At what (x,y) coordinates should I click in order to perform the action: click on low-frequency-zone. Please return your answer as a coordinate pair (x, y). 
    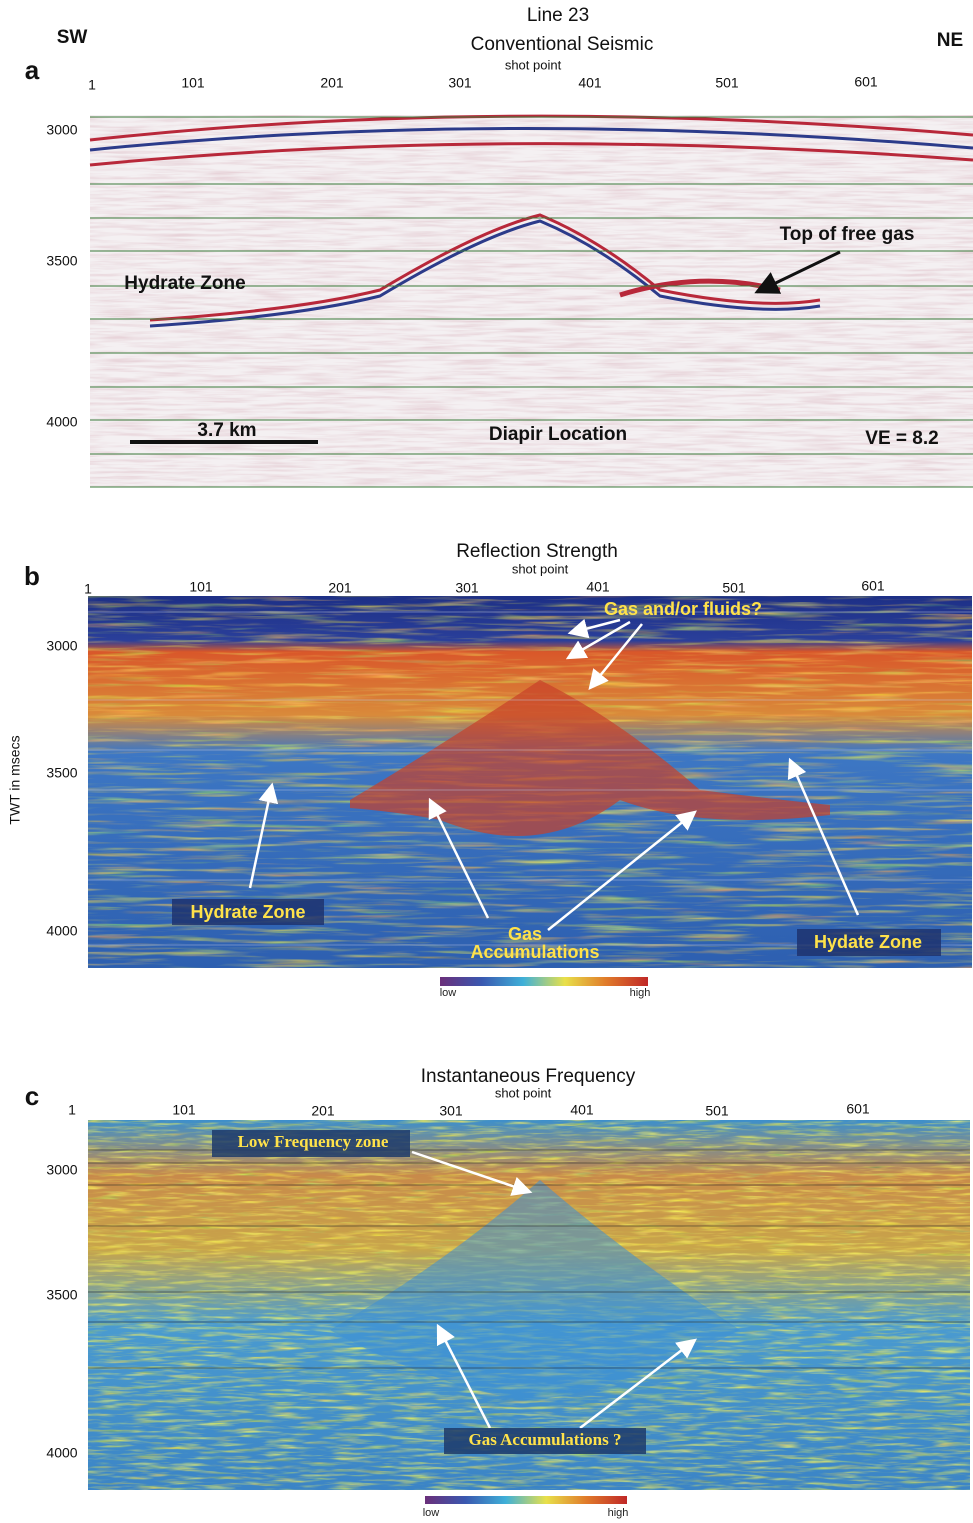
    Looking at the image, I should click on (535, 1290).